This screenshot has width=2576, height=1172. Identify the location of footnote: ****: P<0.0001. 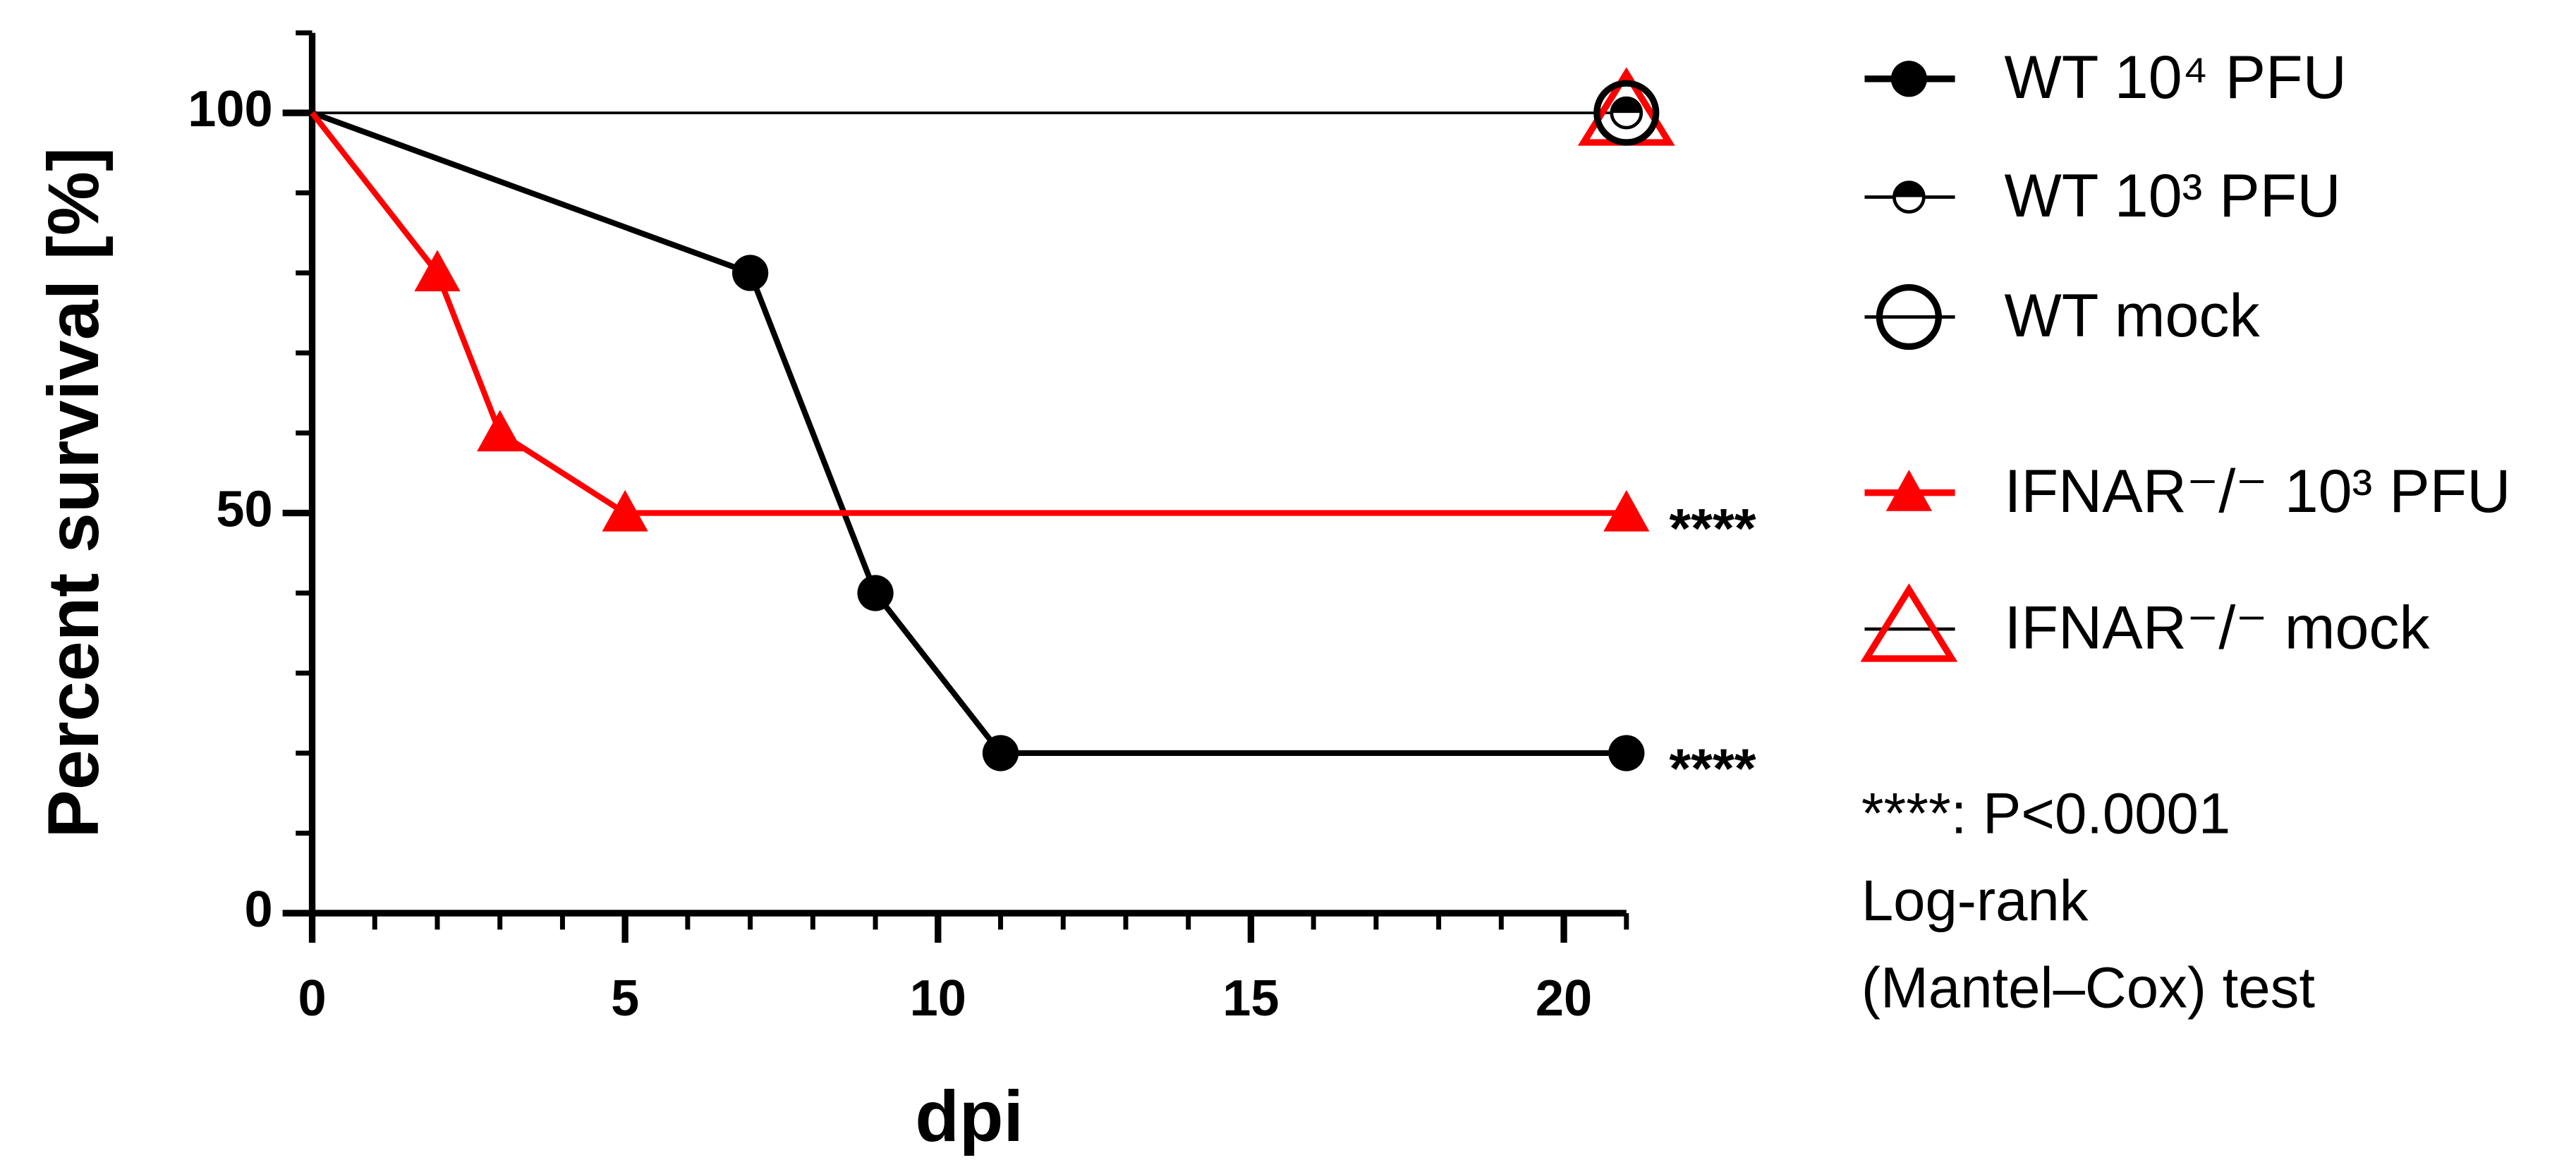
(2045, 813).